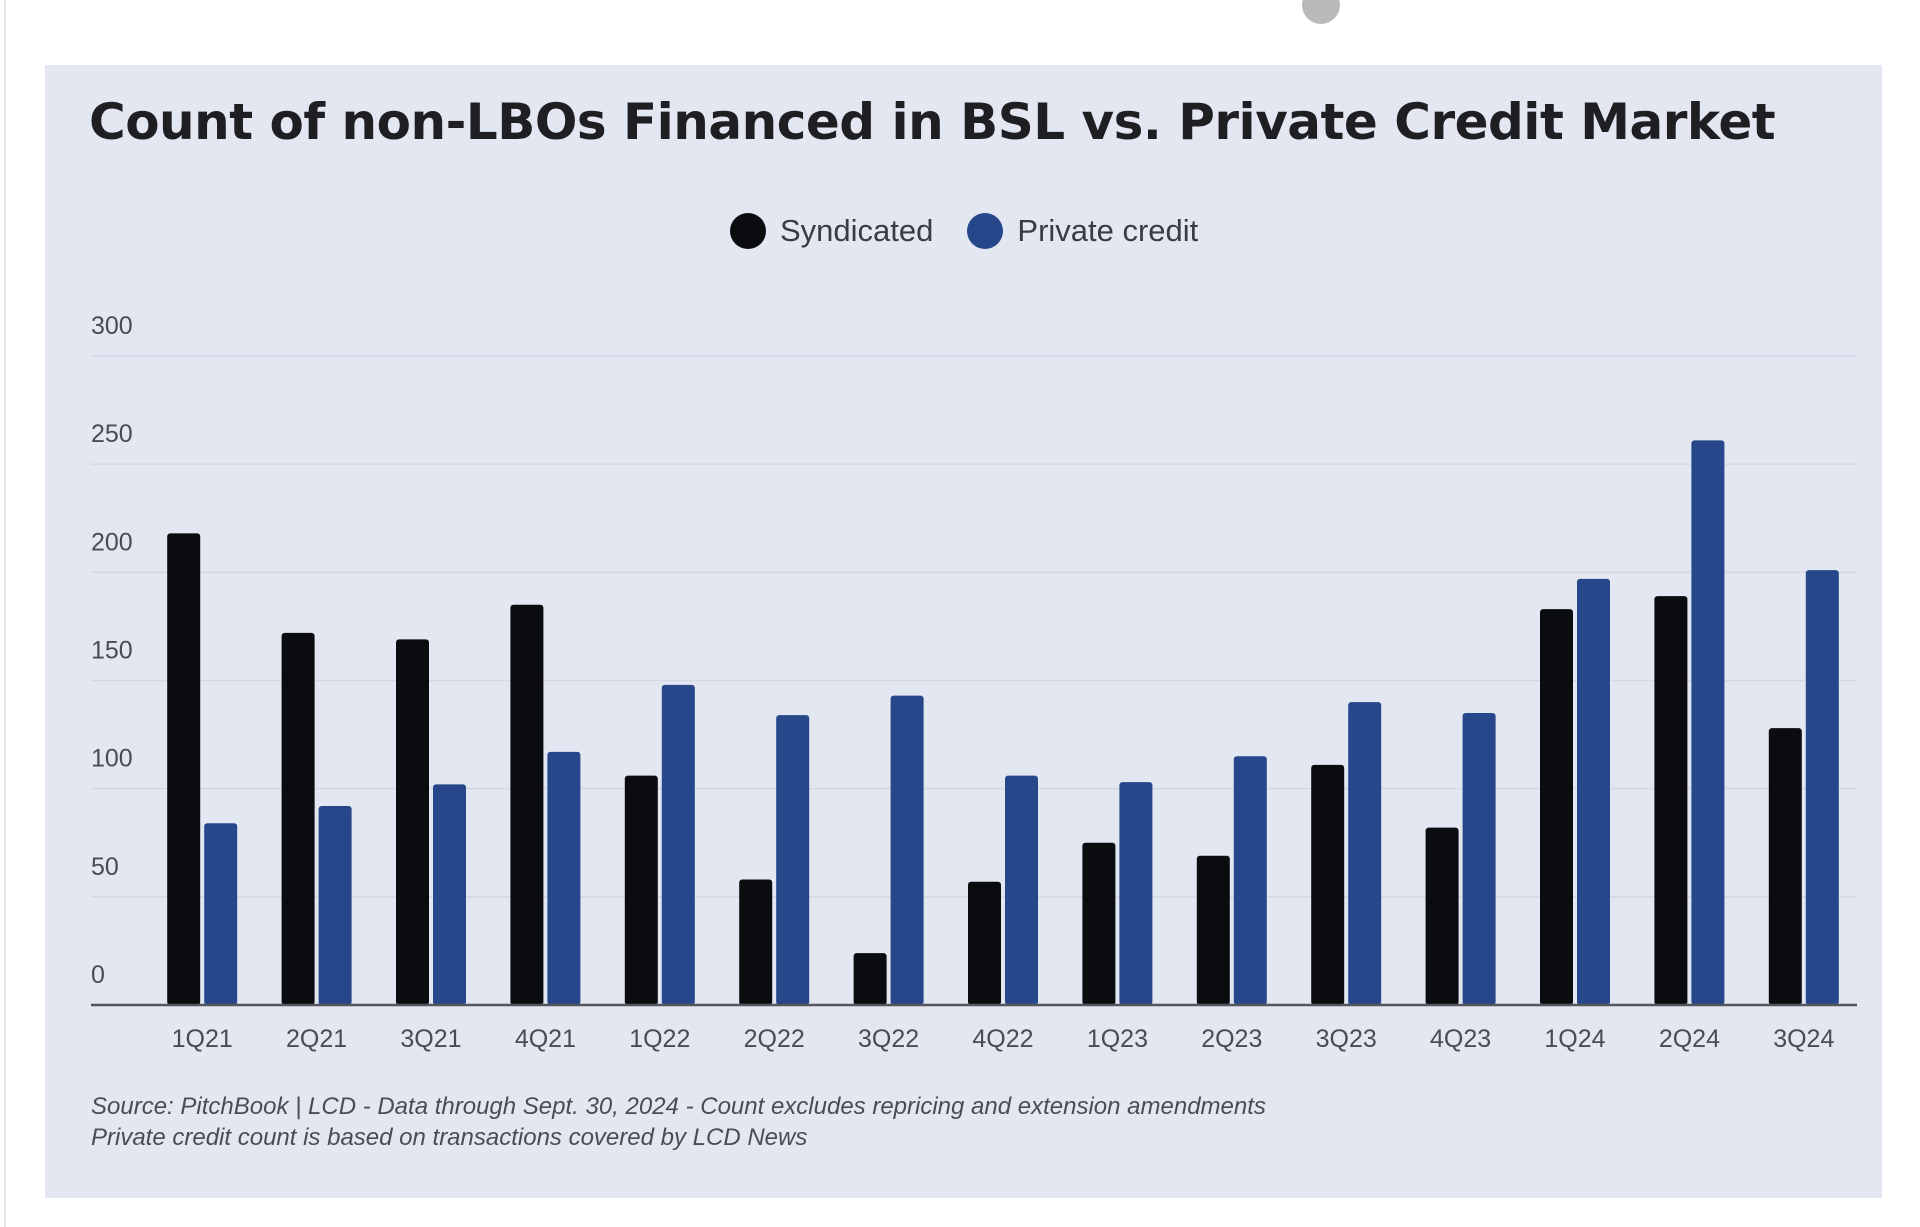  I want to click on x-tick-label: 3Q22, so click(888, 1039).